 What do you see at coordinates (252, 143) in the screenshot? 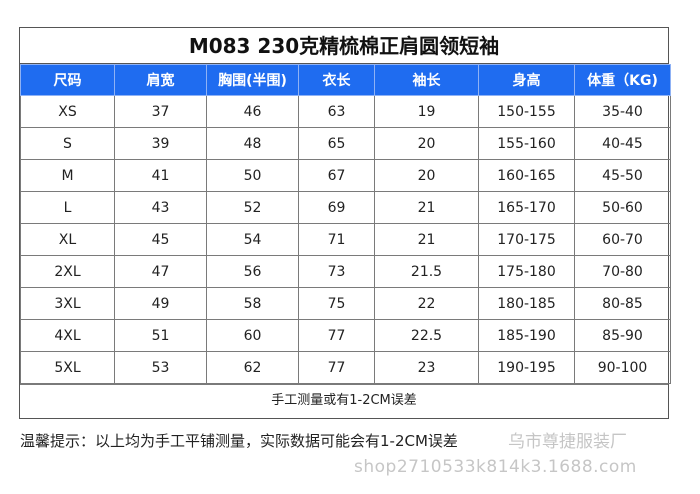
I see `table-cell: 48` at bounding box center [252, 143].